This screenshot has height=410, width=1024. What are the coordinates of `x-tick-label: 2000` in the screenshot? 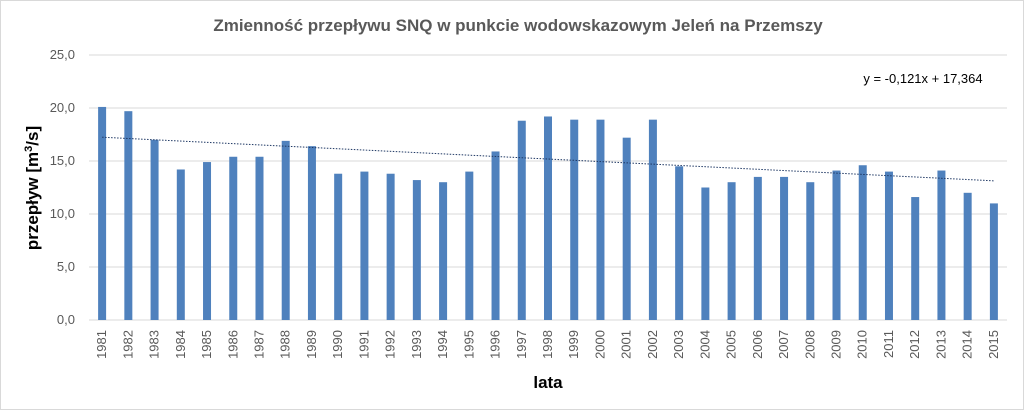 It's located at (599, 344).